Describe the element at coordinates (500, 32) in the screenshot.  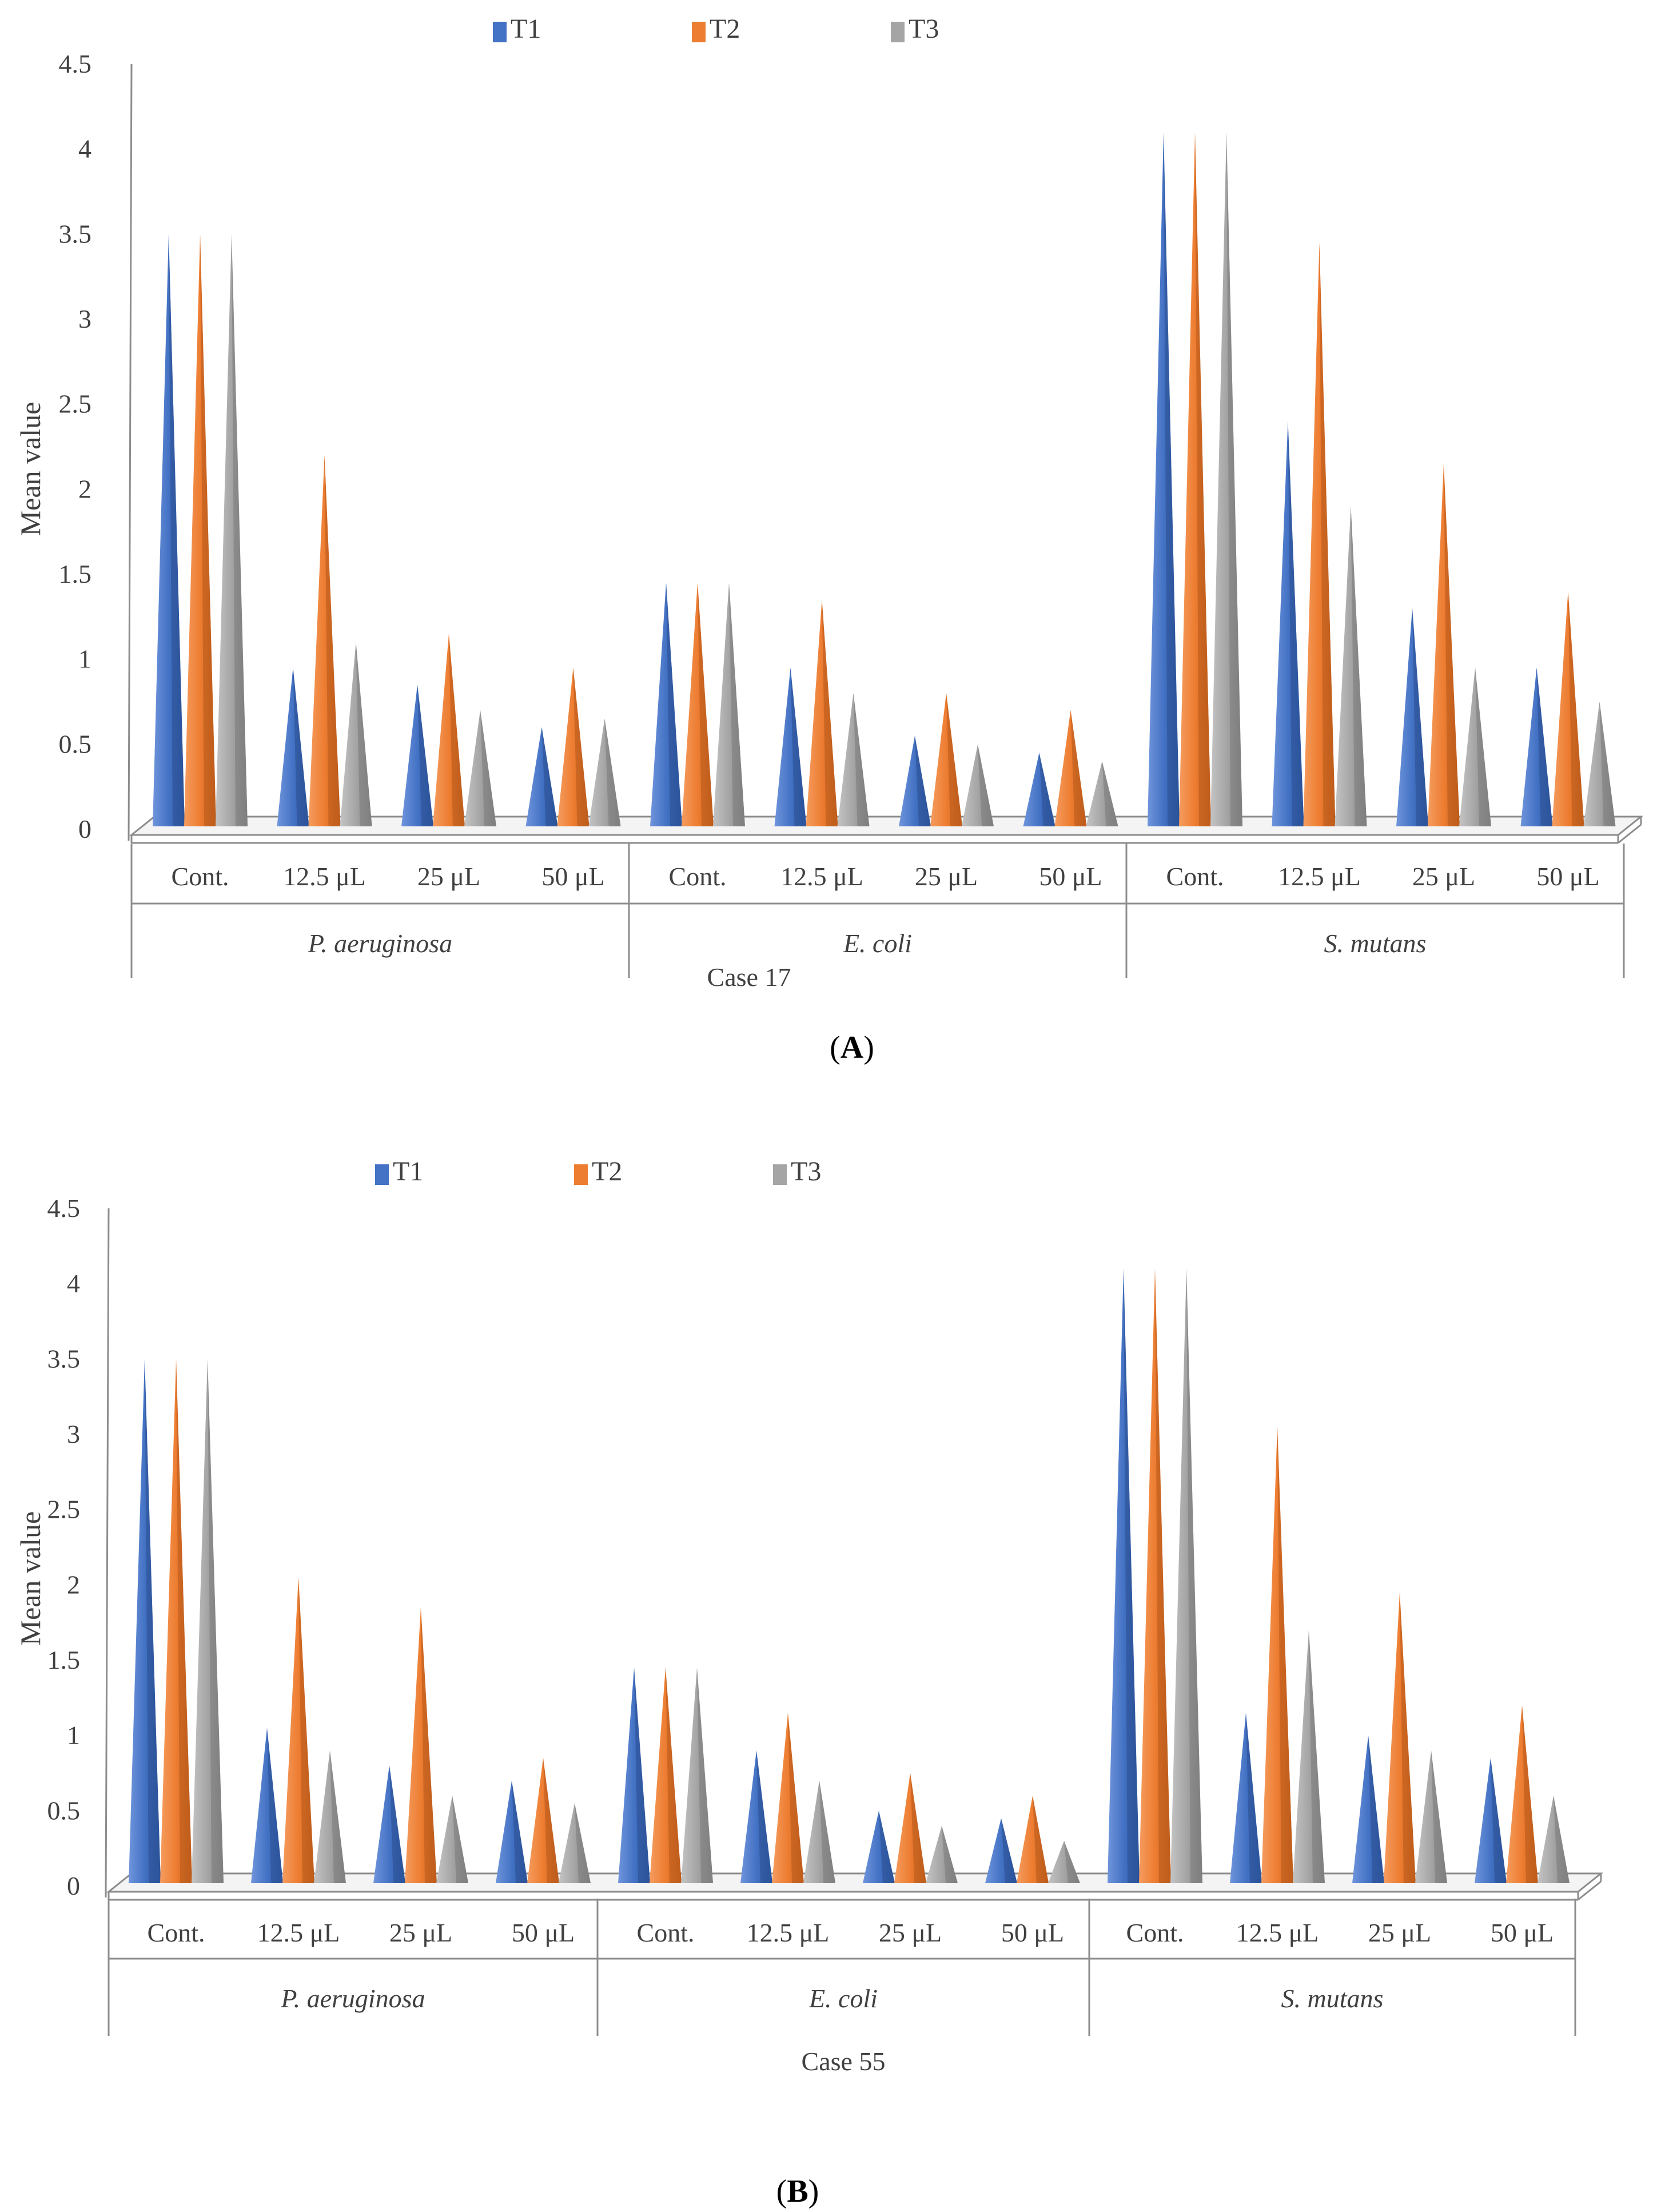
I see `legend-swatch-t1` at that location.